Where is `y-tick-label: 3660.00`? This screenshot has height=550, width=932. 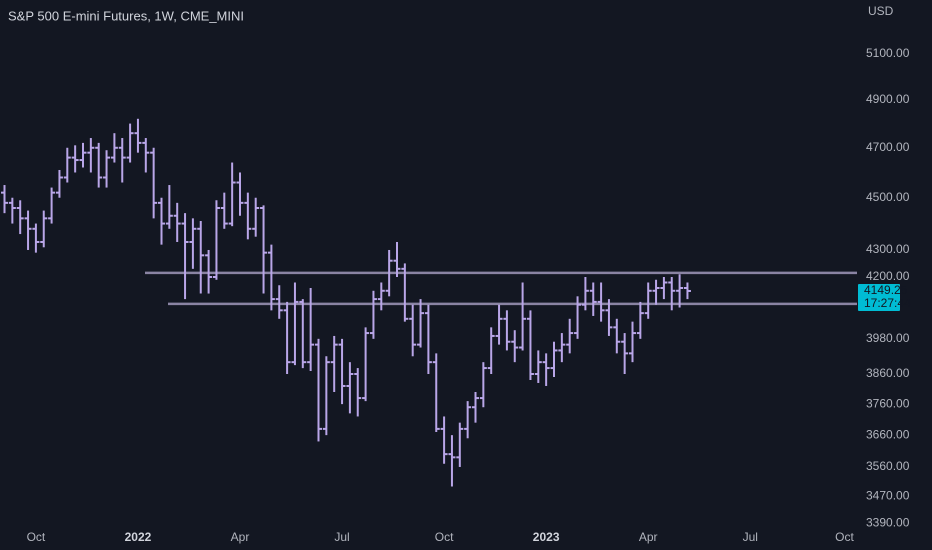 y-tick-label: 3660.00 is located at coordinates (888, 434).